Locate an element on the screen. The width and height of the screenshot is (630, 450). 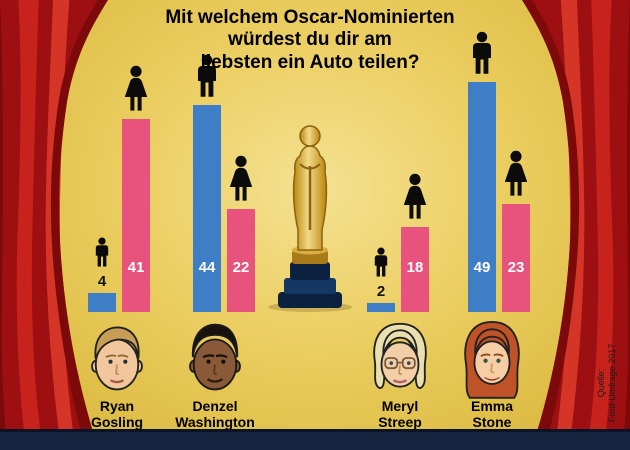
title-line-1: Mit welchem Oscar-Nominierten is located at coordinates (310, 17).